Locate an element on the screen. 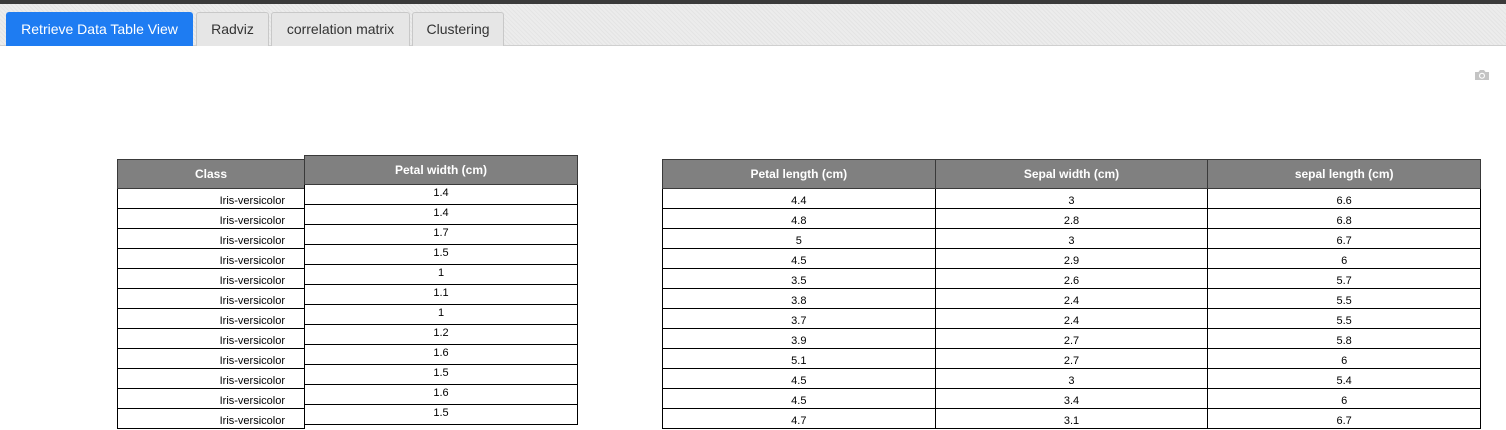 This screenshot has width=1506, height=430. petal-width-cell: 1 is located at coordinates (441, 314).